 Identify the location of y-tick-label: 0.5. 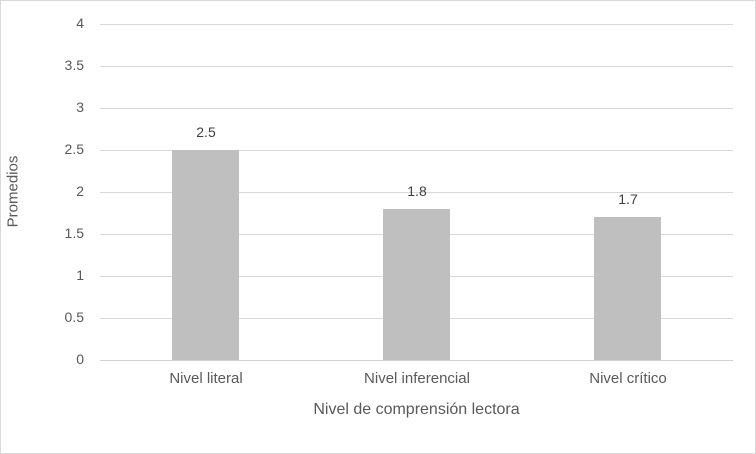
(74, 317).